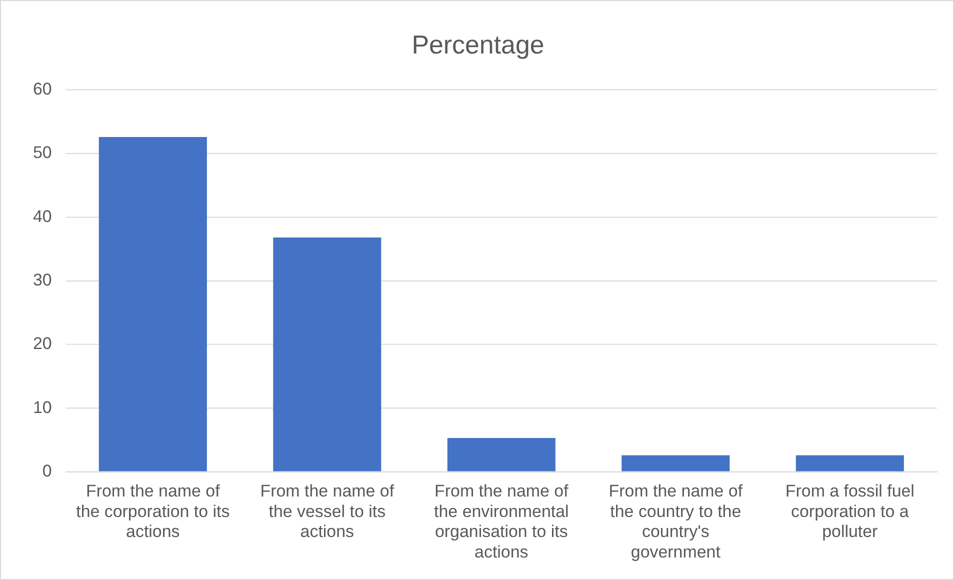 This screenshot has height=580, width=954. I want to click on y-tick-label: 60, so click(42, 89).